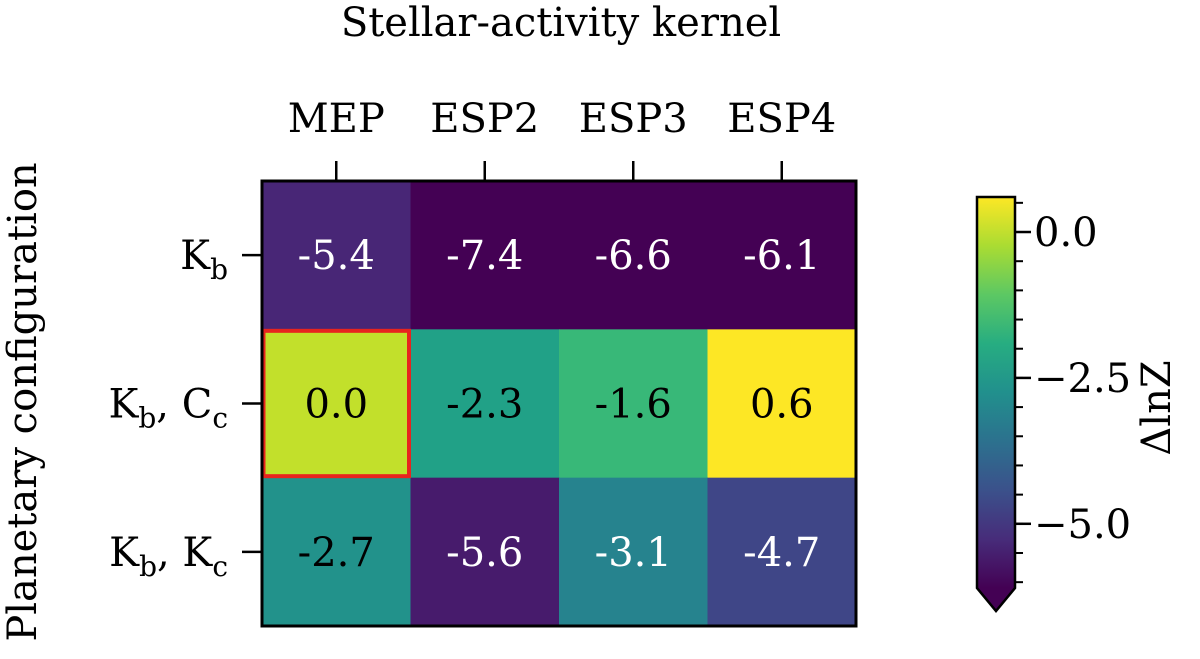 Image resolution: width=1200 pixels, height=659 pixels. I want to click on colorbar-tick-label: −2.5, so click(1082, 379).